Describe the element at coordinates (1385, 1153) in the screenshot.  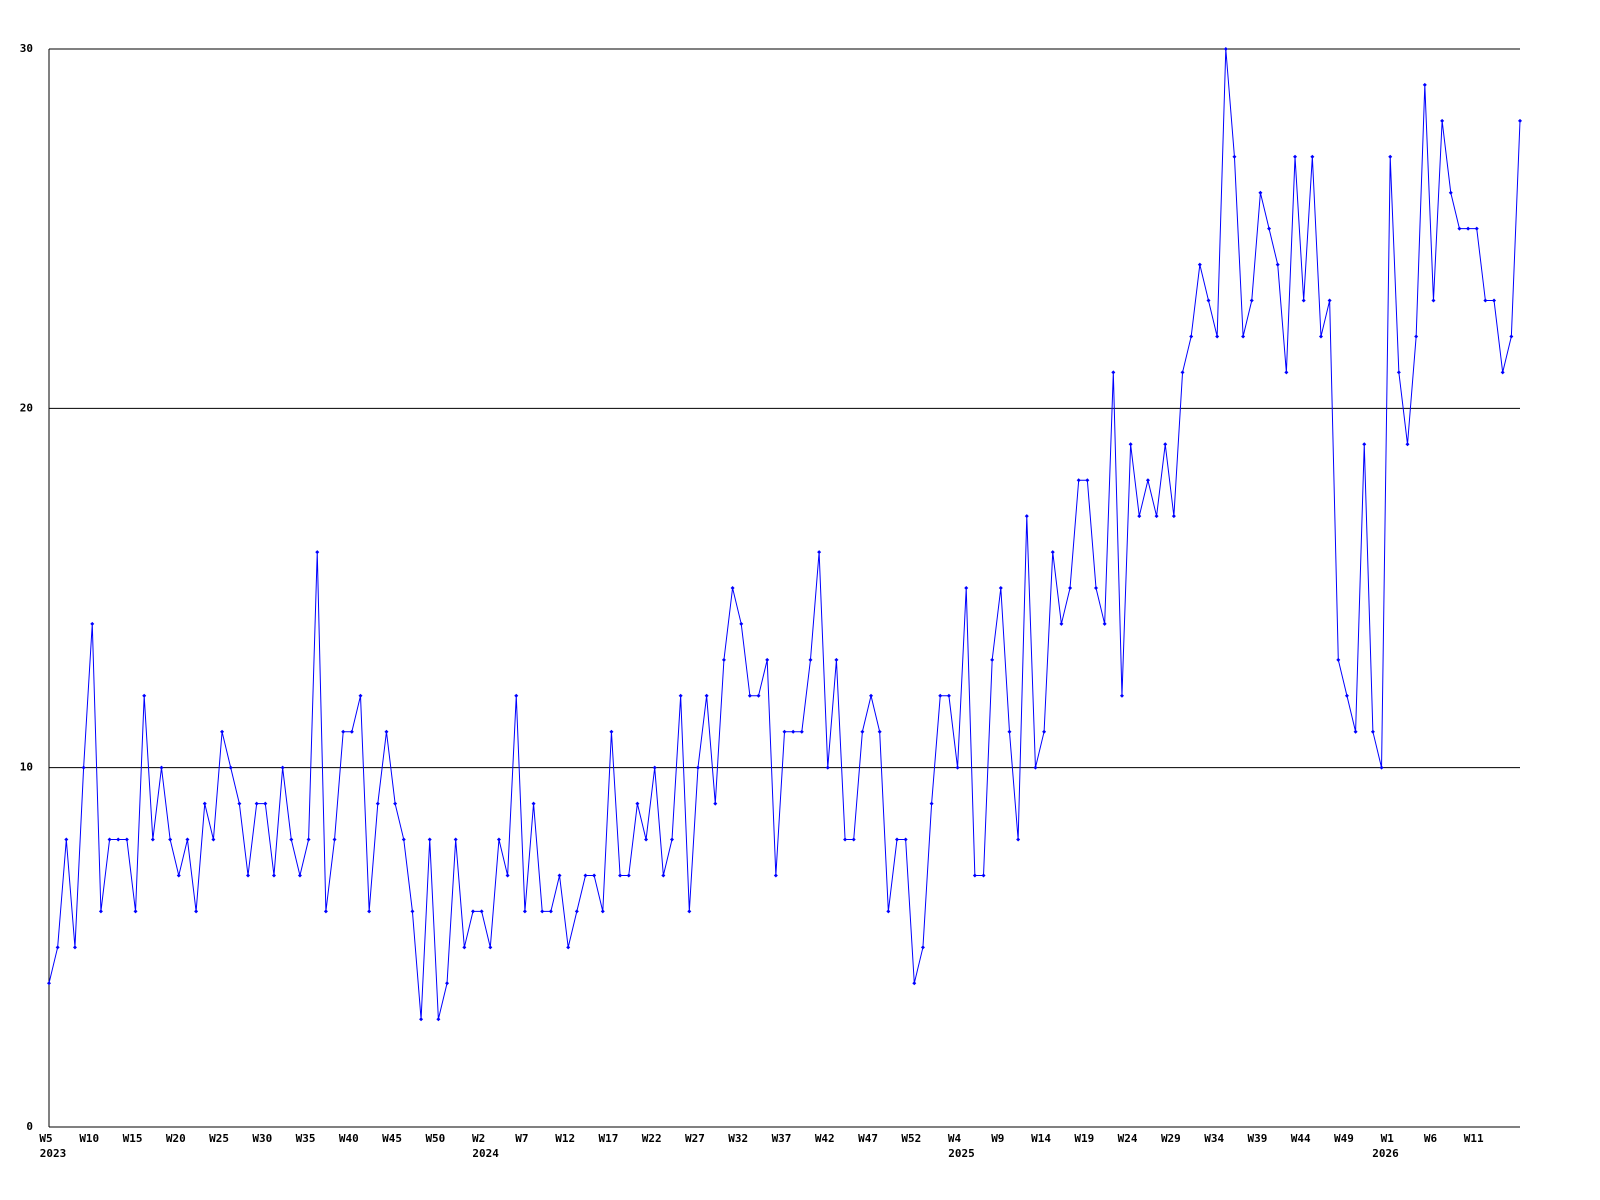
I see `x-year-label: 2026` at that location.